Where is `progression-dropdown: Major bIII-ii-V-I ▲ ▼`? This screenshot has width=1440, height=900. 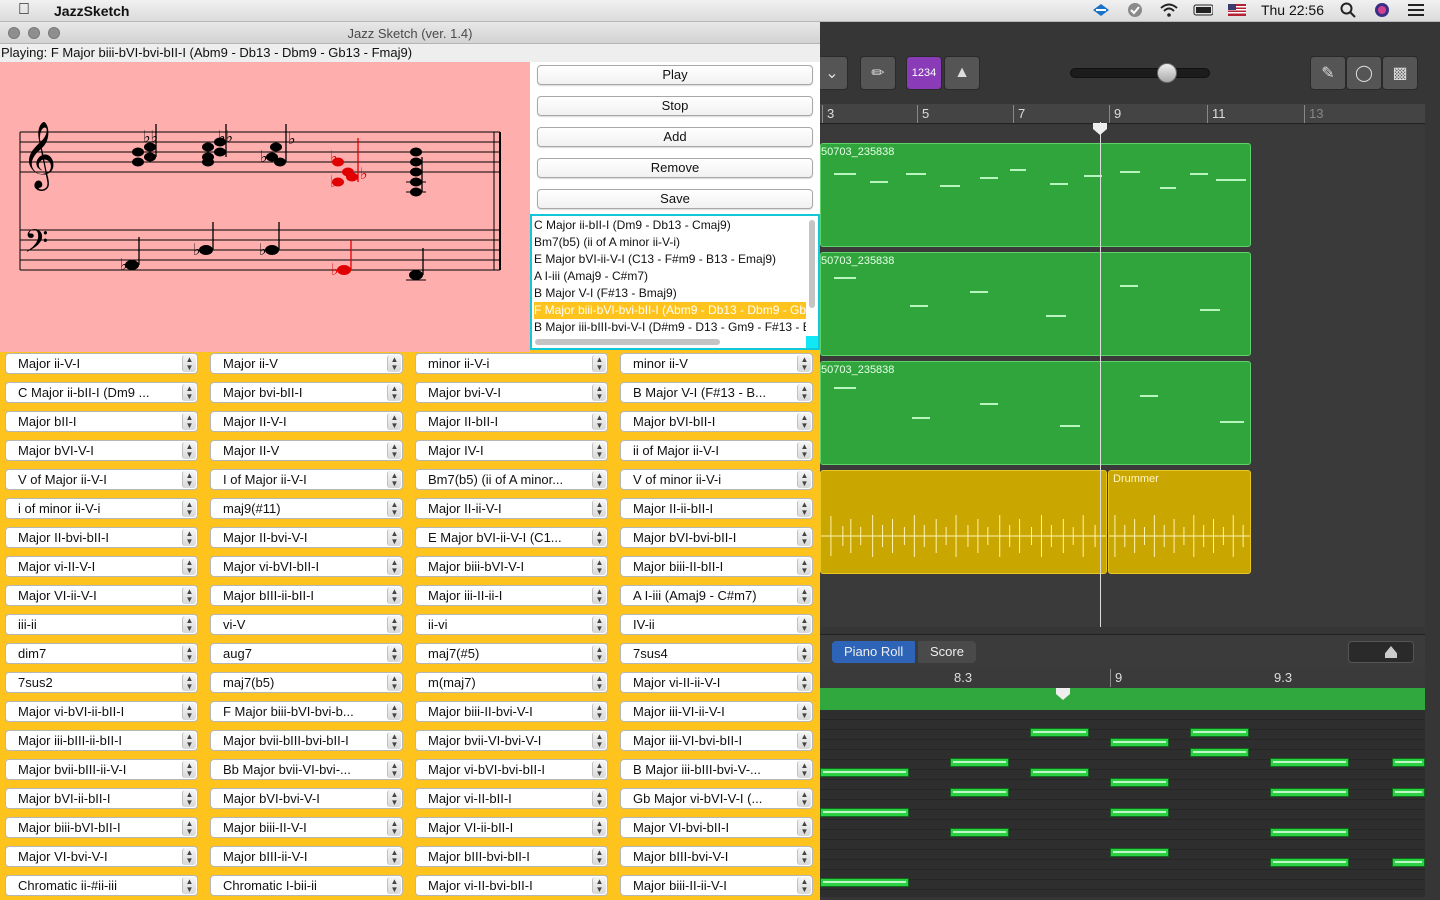 progression-dropdown: Major bIII-ii-V-I ▲ ▼ is located at coordinates (306, 856).